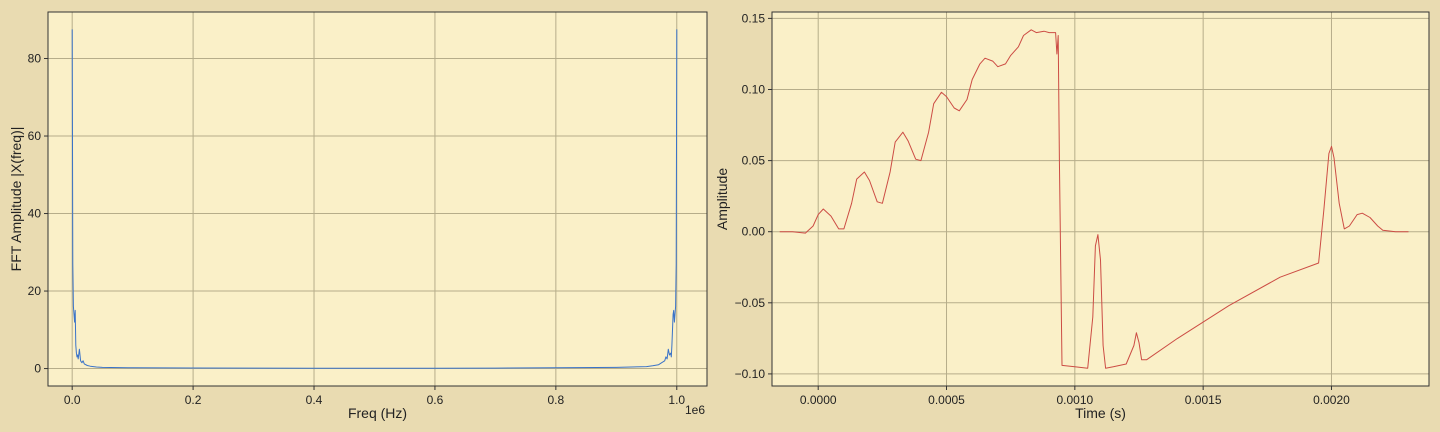 The width and height of the screenshot is (1440, 432). I want to click on fft-y-tick-label: 0, so click(37, 369).